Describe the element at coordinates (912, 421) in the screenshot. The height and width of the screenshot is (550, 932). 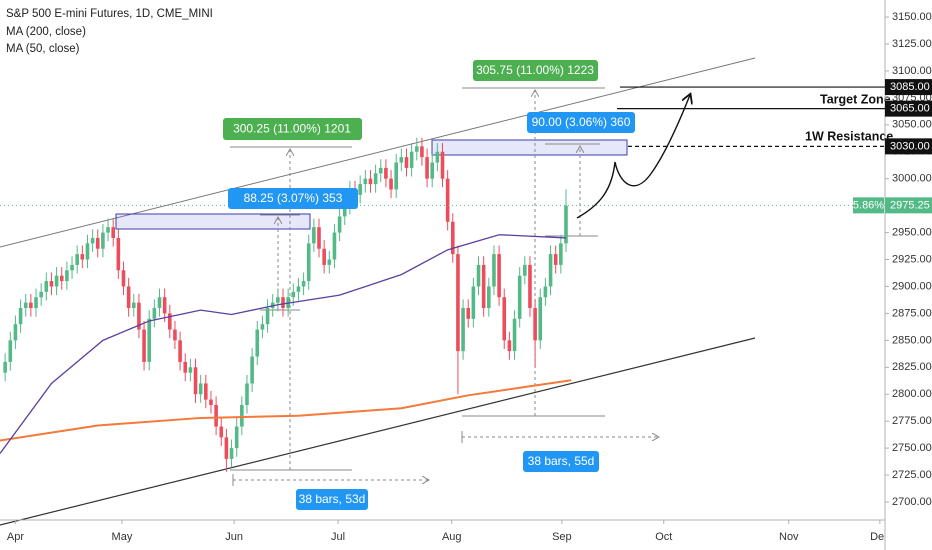
I see `y-tick-label: 2775.00` at that location.